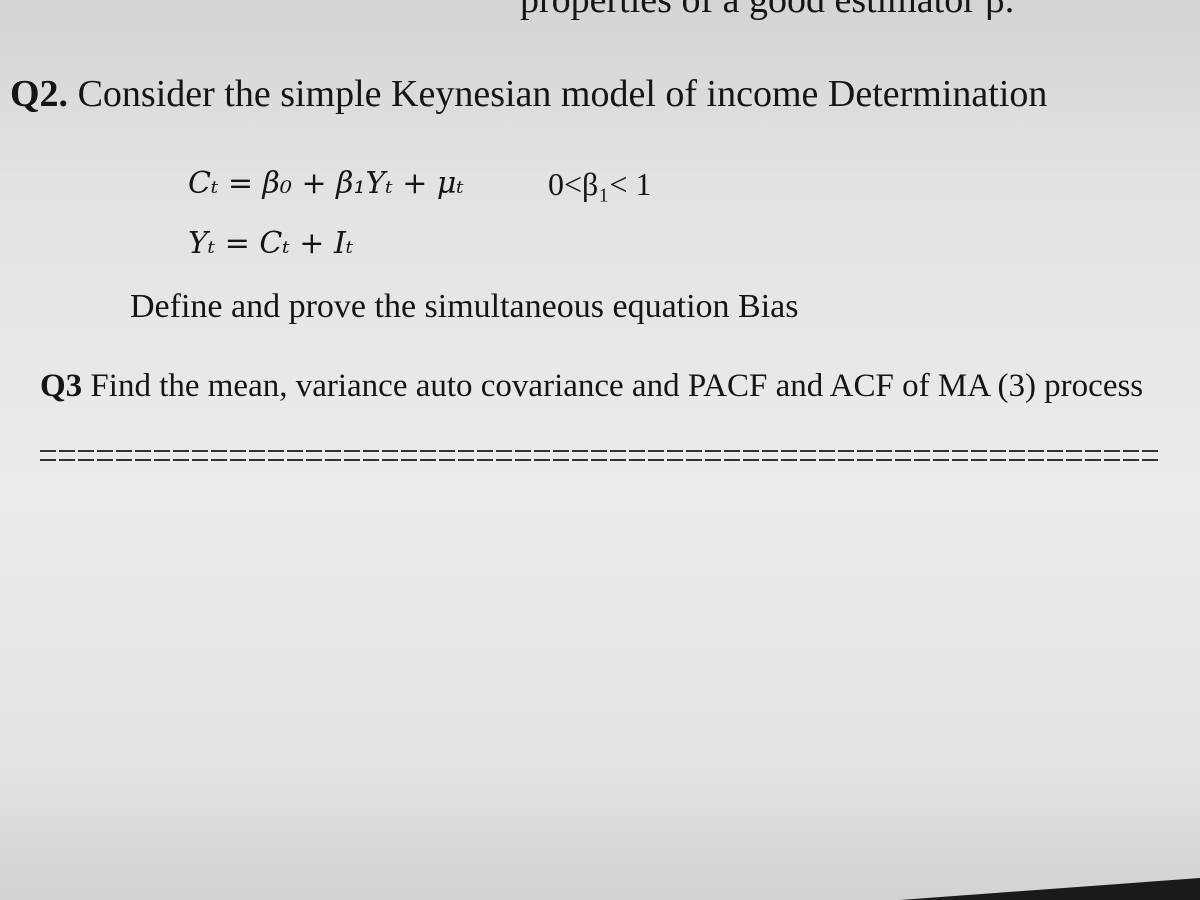  I want to click on cut-header: properties of a good estimator β̂., so click(767, 10).